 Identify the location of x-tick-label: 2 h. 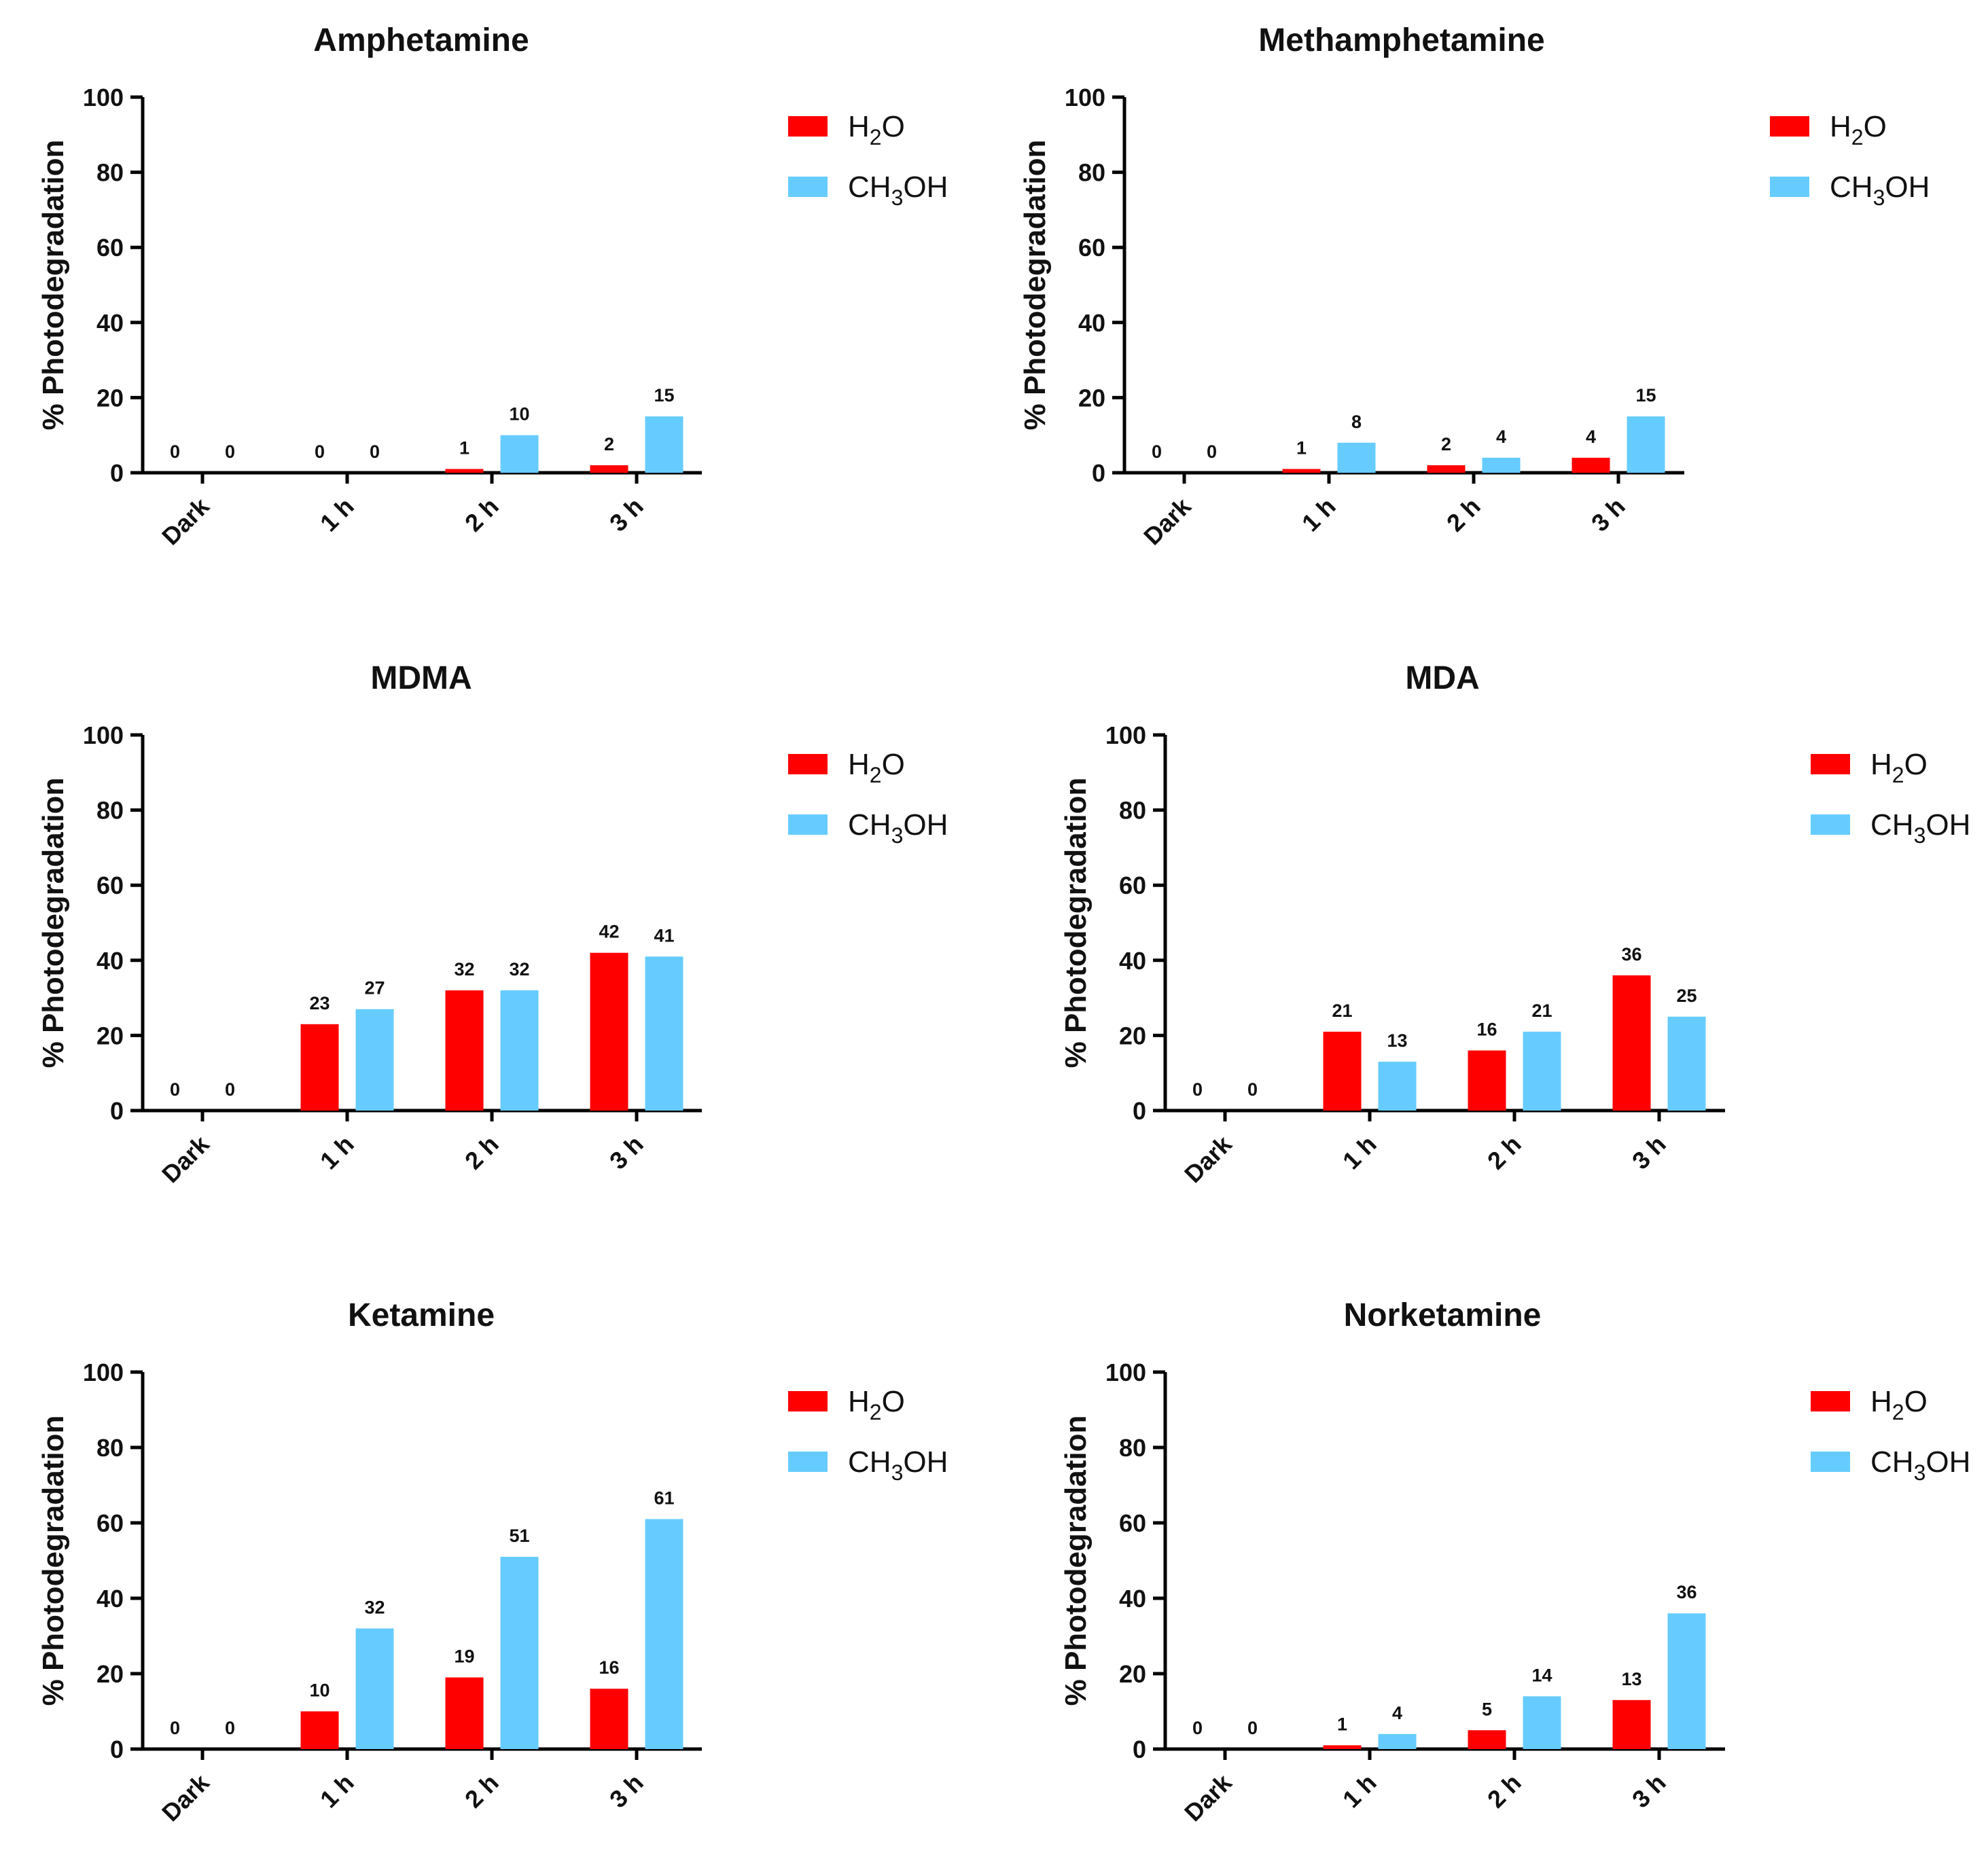
(481, 1791).